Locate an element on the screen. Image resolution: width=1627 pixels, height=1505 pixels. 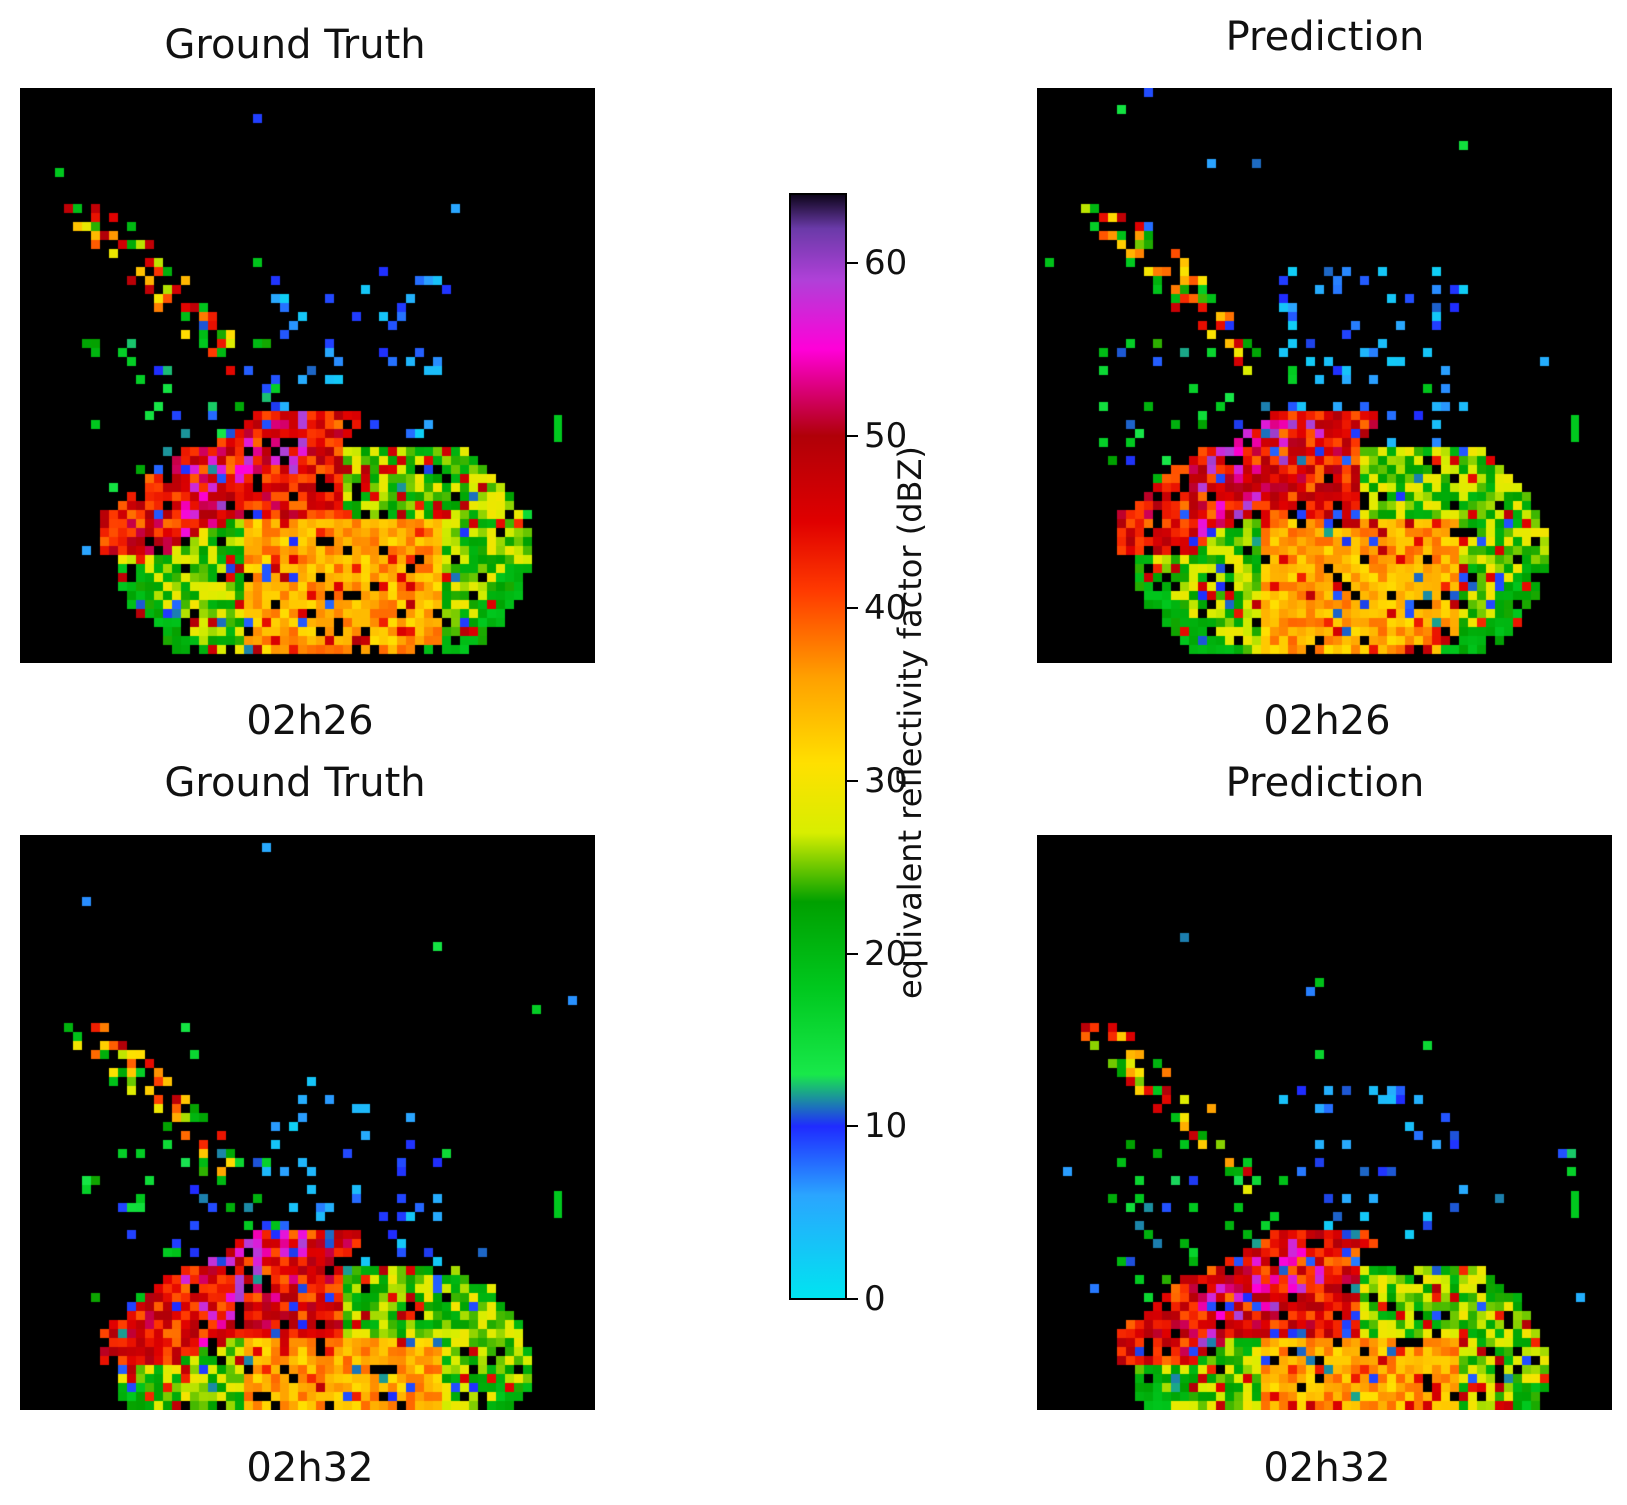
colorbar-tick-label: 60 is located at coordinates (886, 263).